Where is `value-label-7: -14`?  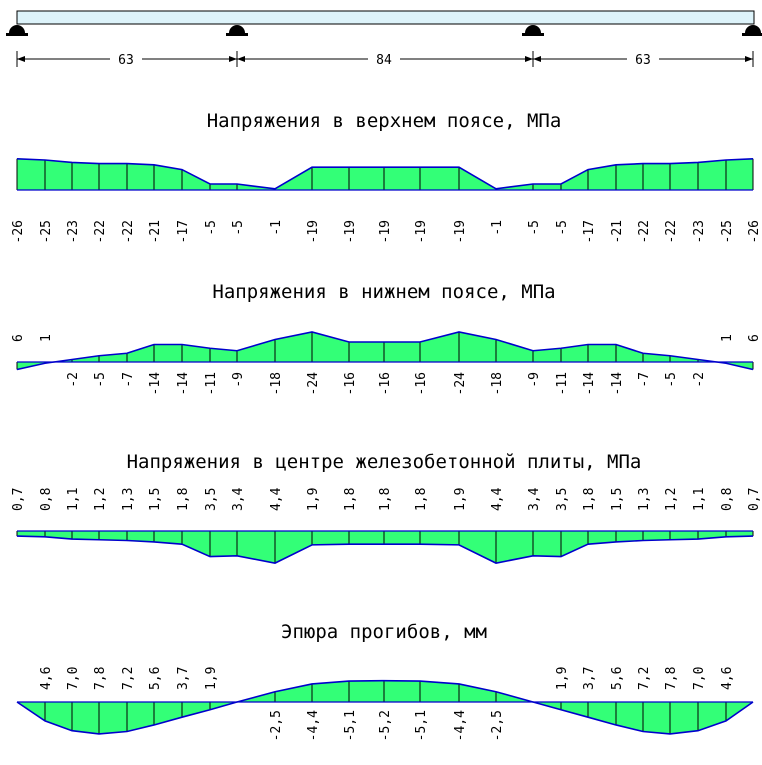
value-label-7: -14 is located at coordinates (183, 384).